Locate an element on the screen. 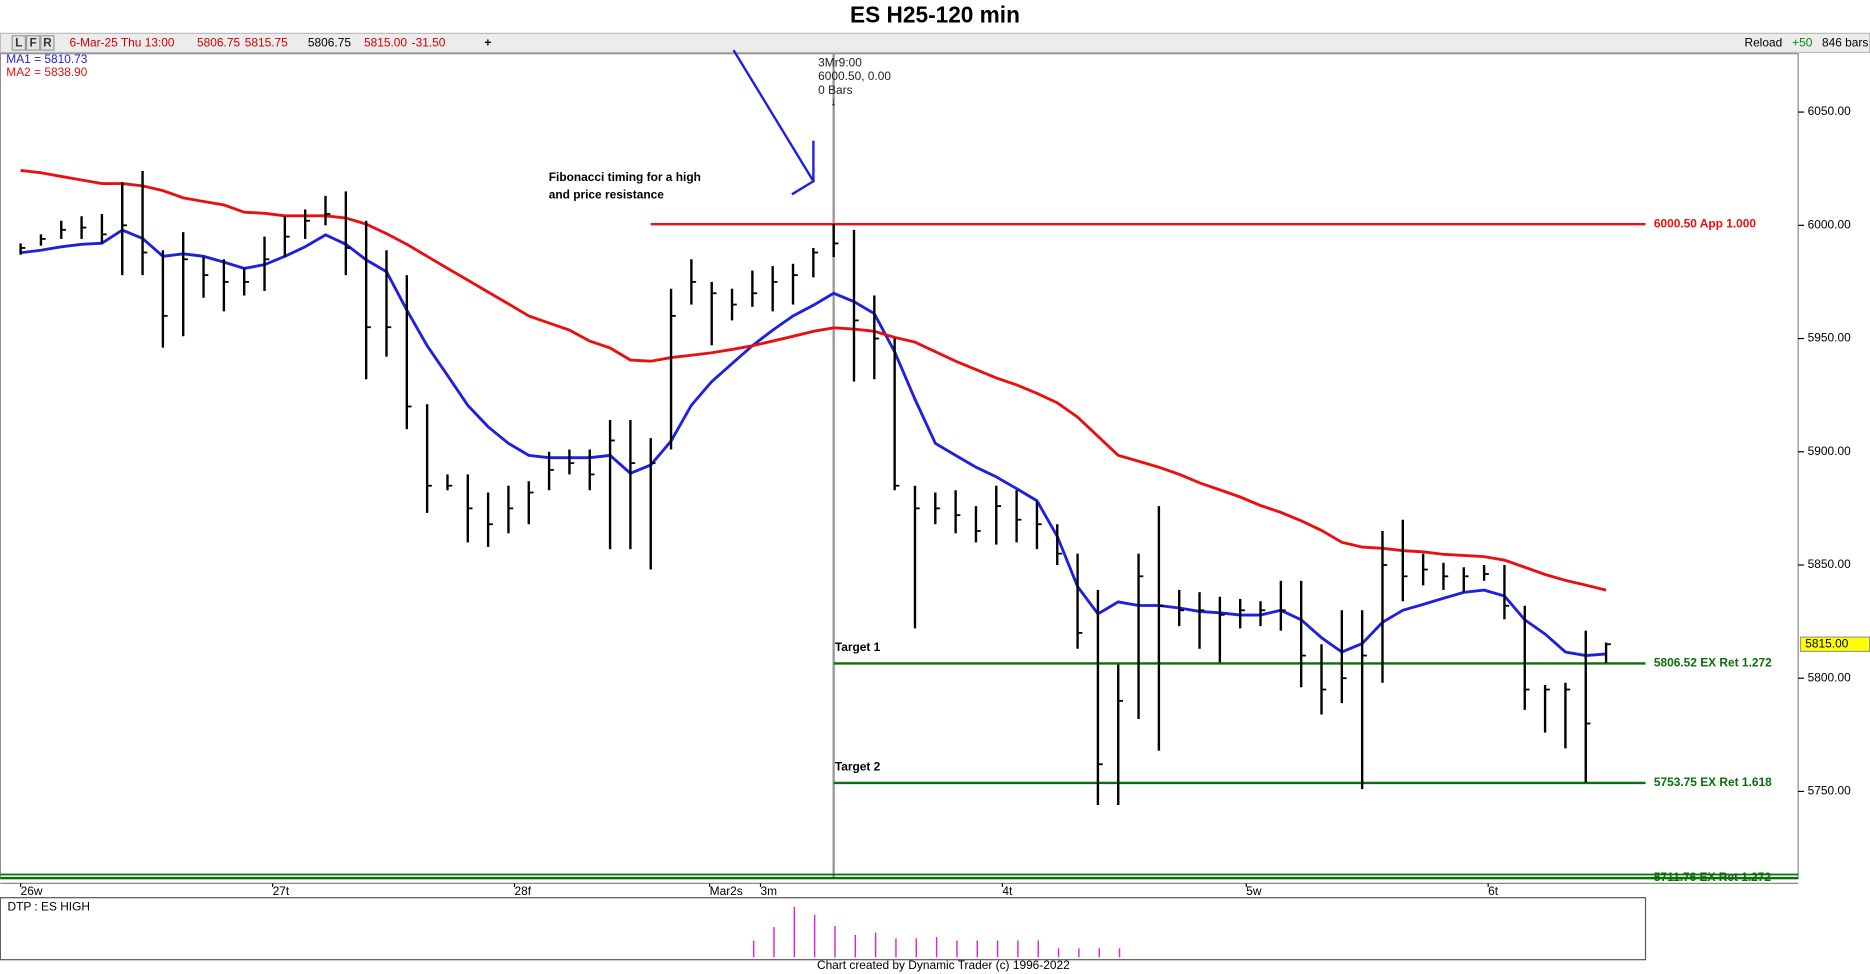 The width and height of the screenshot is (1870, 974). x-tick-label: 6t is located at coordinates (1493, 891).